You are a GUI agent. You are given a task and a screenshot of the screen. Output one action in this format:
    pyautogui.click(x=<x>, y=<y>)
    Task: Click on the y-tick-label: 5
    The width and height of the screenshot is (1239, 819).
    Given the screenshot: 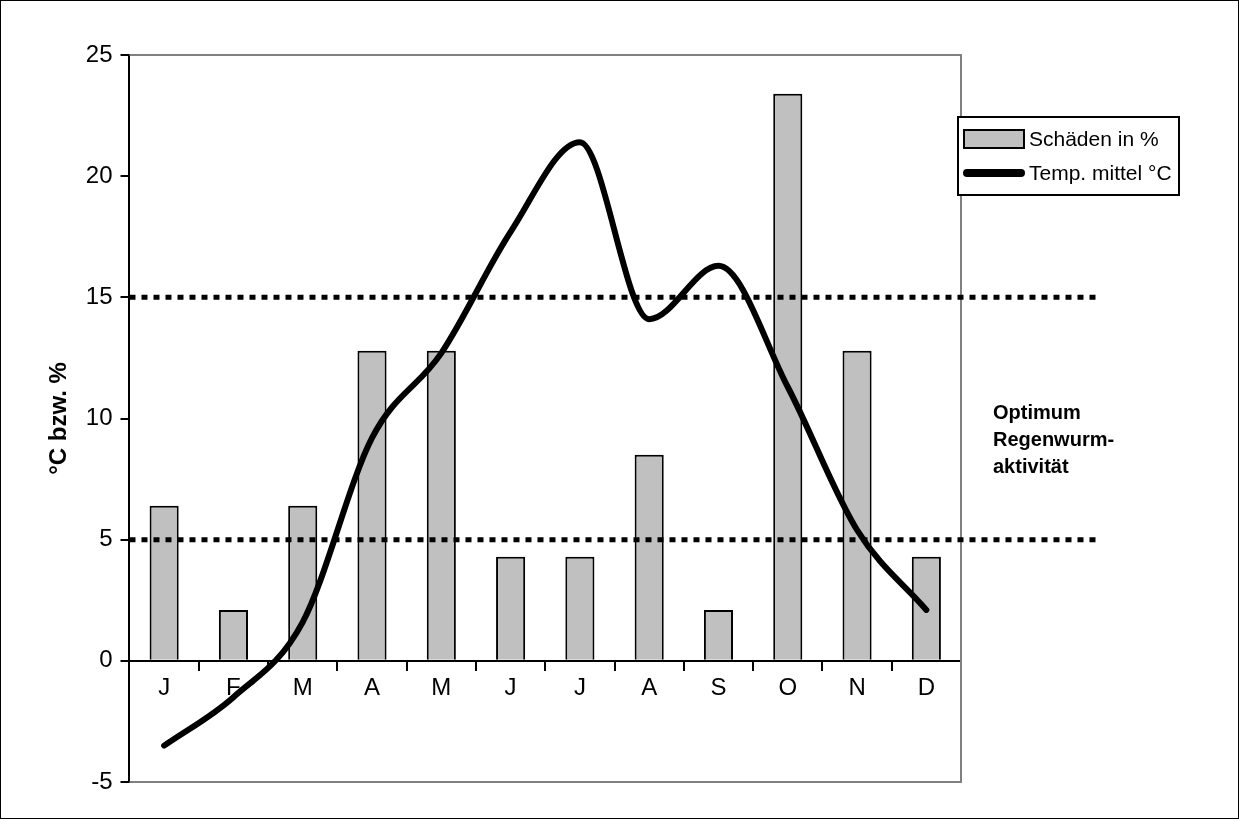 What is the action you would take?
    pyautogui.click(x=106, y=538)
    